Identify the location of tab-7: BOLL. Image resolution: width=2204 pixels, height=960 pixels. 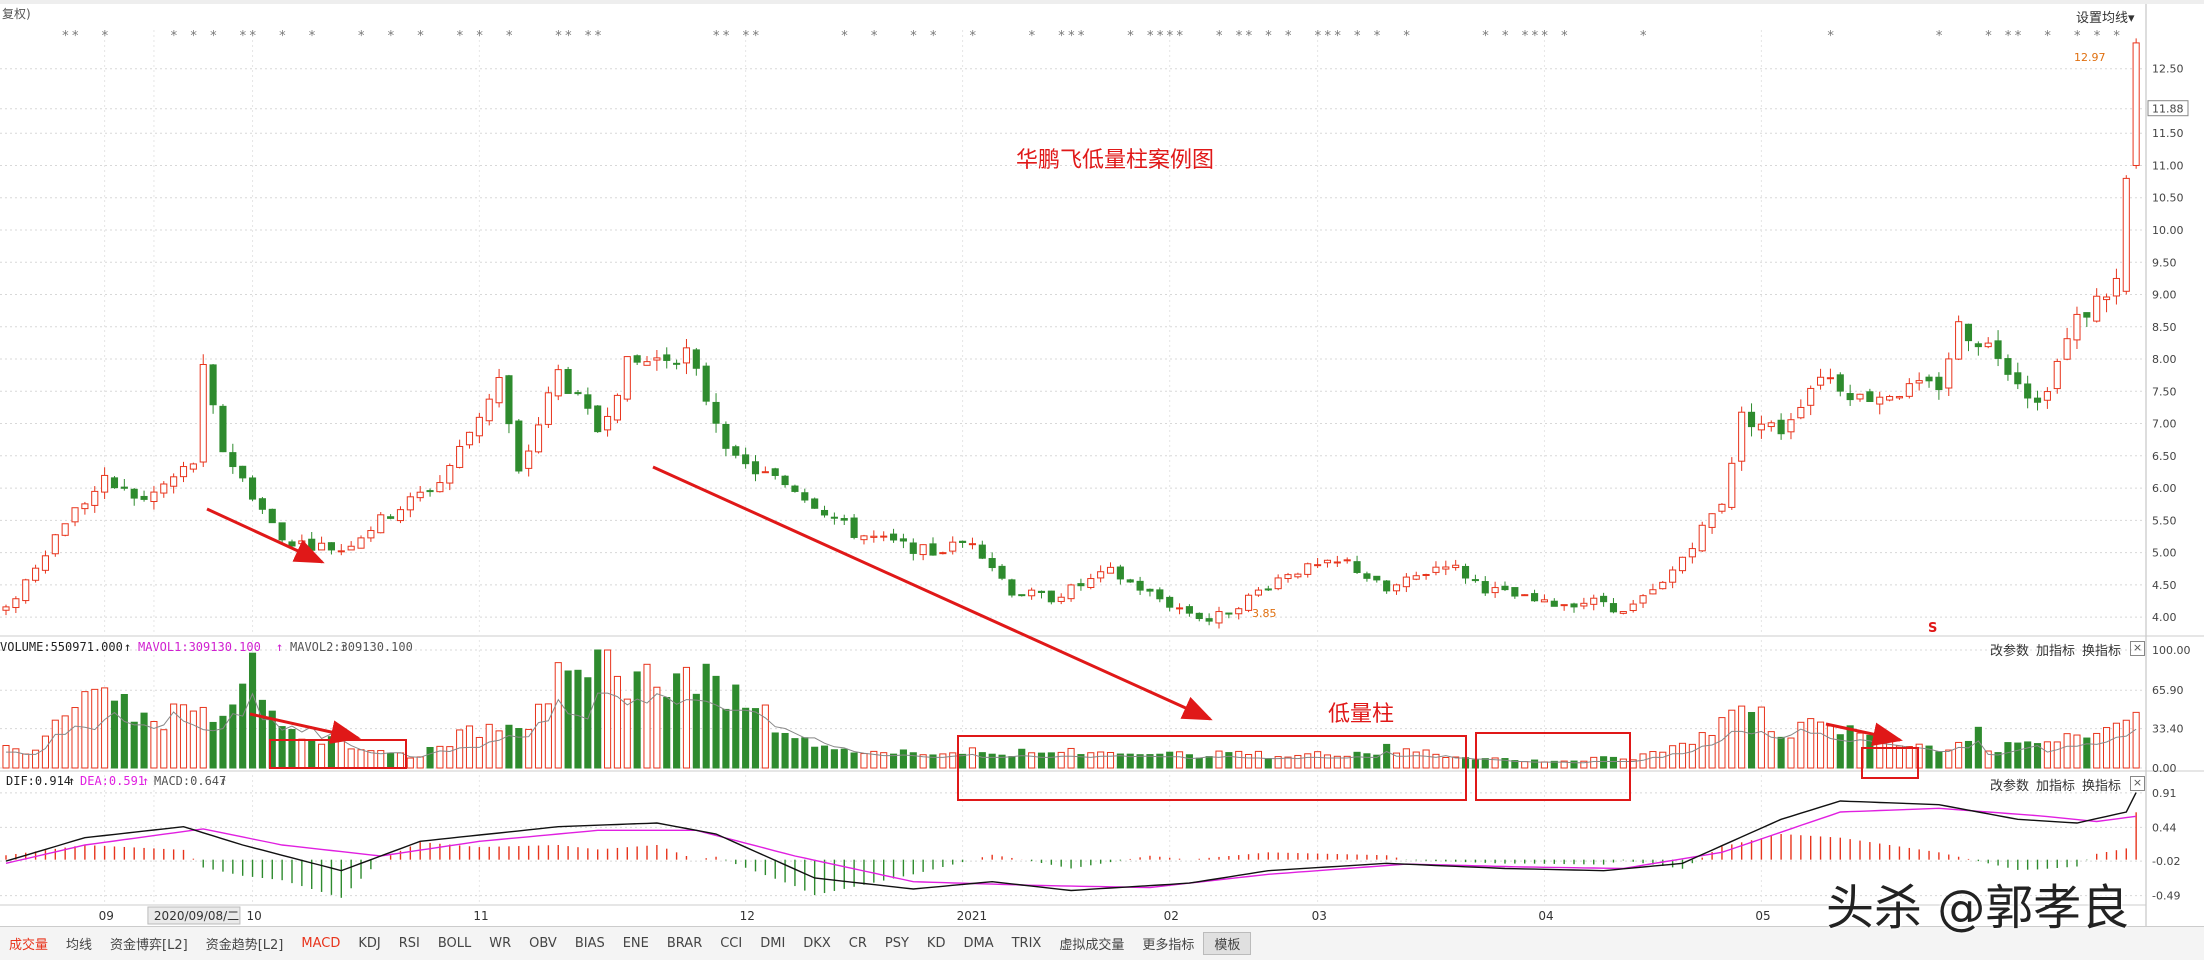
(454, 943).